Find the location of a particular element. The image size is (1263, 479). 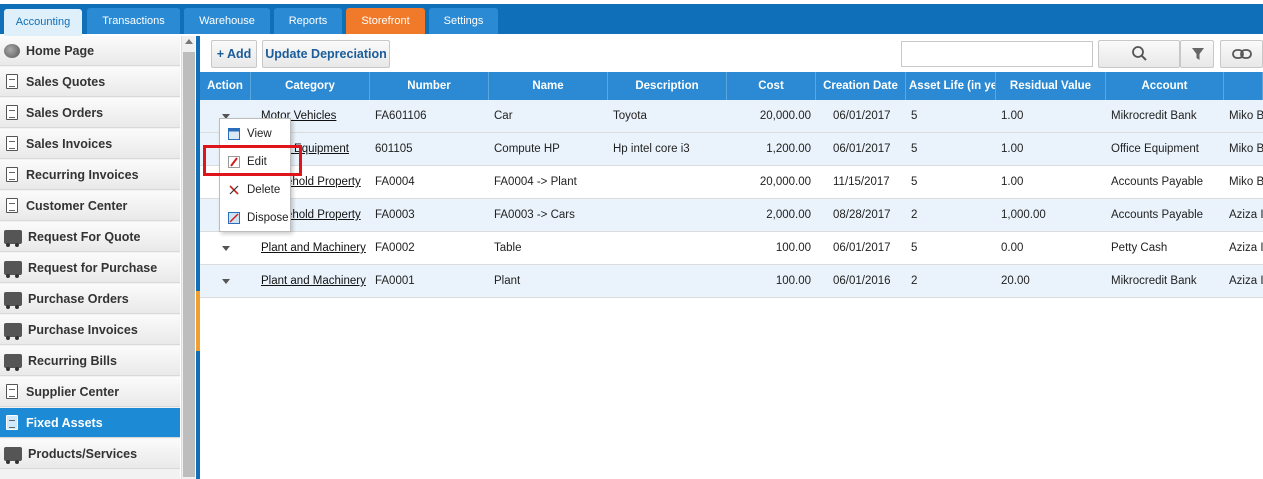

sidebar-item-label: Home Page is located at coordinates (60, 50).